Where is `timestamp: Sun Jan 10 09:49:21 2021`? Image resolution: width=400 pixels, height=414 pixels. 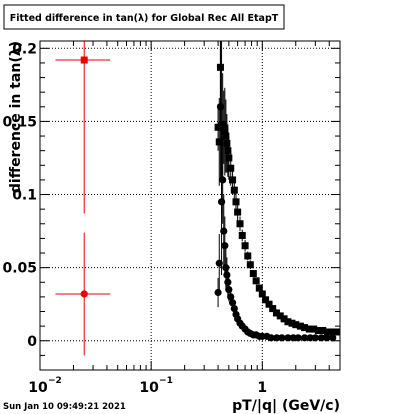 timestamp: Sun Jan 10 09:49:21 2021 is located at coordinates (64, 407).